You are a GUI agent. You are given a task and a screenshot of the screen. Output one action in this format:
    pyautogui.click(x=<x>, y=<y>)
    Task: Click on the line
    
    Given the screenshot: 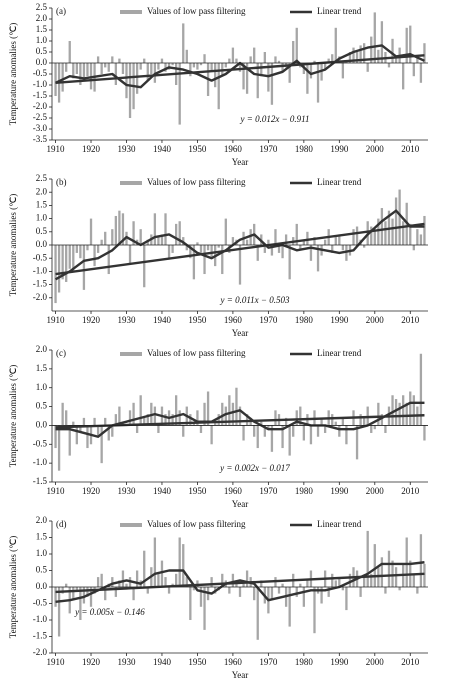 What is the action you would take?
    pyautogui.click(x=240, y=69)
    